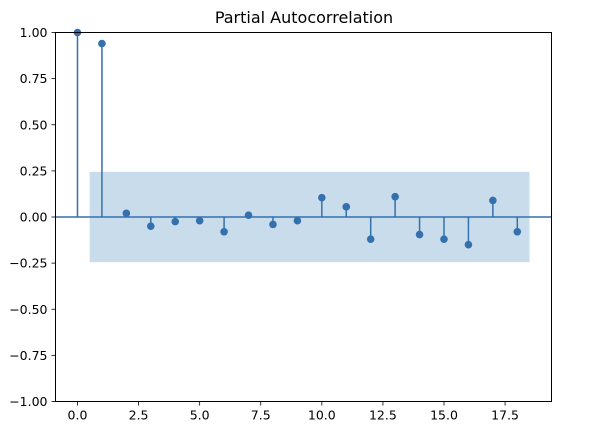 This screenshot has height=438, width=589. I want to click on x-tick-label: 15.0, so click(444, 415).